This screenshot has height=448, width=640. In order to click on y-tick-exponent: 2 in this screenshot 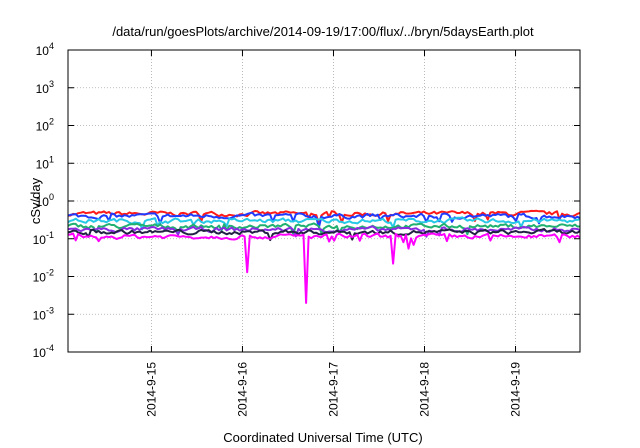, I will do `click(51, 122)`.